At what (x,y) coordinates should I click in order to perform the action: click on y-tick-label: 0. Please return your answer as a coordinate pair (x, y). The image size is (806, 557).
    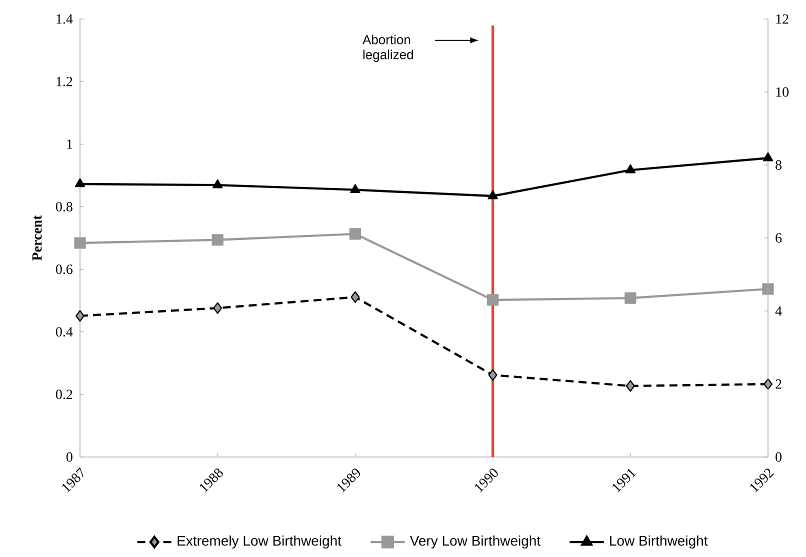
    Looking at the image, I should click on (69, 457).